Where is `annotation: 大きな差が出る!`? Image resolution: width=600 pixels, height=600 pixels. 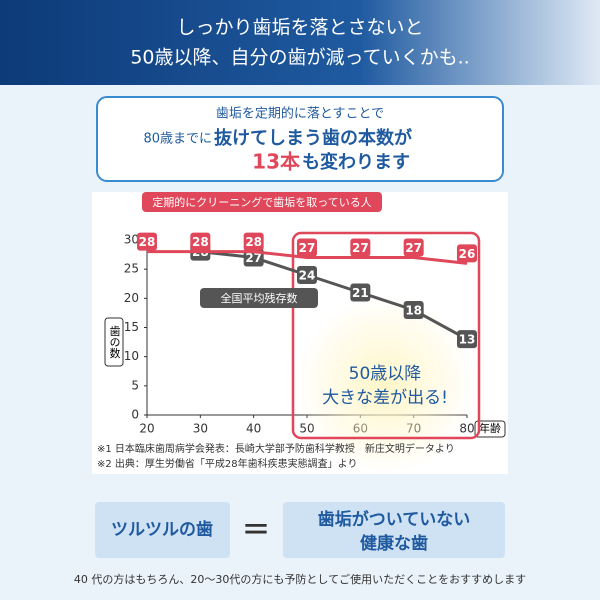
annotation: 大きな差が出る! is located at coordinates (385, 398).